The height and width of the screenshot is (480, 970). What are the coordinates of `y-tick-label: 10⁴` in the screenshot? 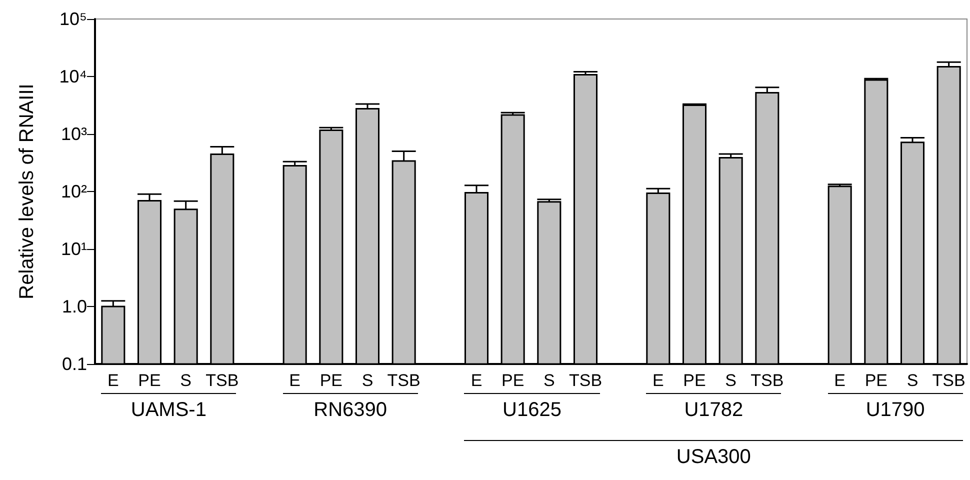 It's located at (73, 76).